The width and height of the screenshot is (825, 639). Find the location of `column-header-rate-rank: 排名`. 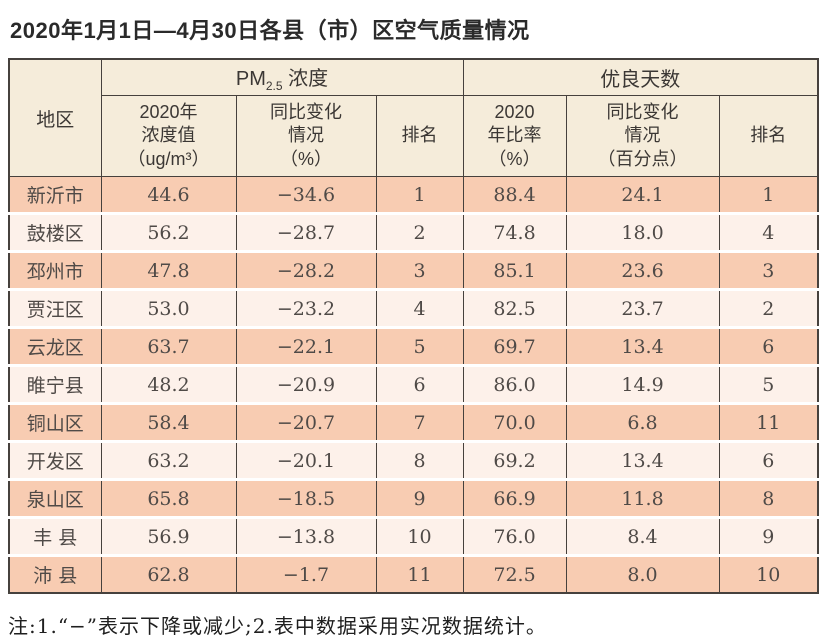

column-header-rate-rank: 排名 is located at coordinates (768, 136).